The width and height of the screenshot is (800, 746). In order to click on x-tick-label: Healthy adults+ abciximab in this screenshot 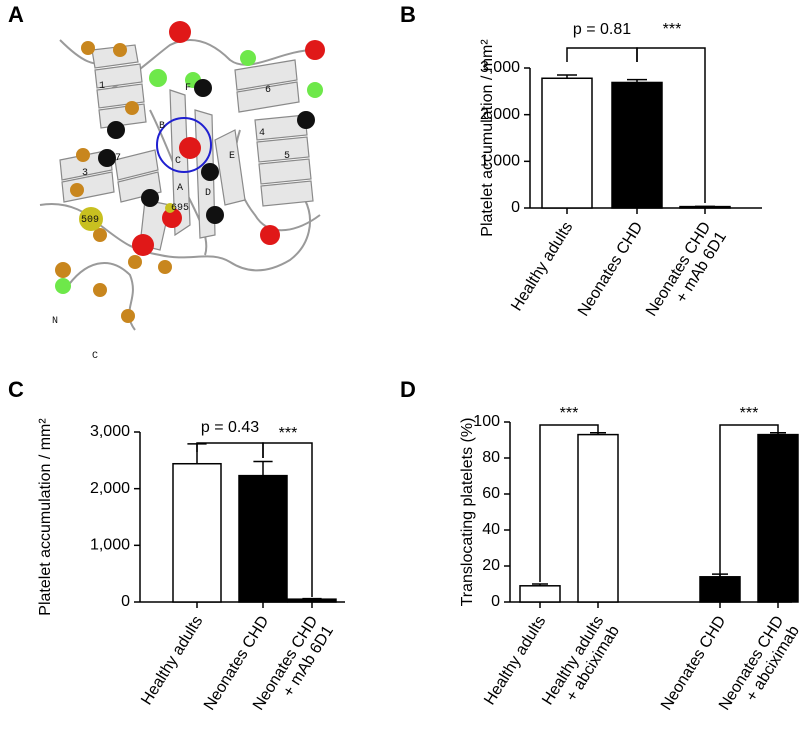, I will do `click(581, 665)`.